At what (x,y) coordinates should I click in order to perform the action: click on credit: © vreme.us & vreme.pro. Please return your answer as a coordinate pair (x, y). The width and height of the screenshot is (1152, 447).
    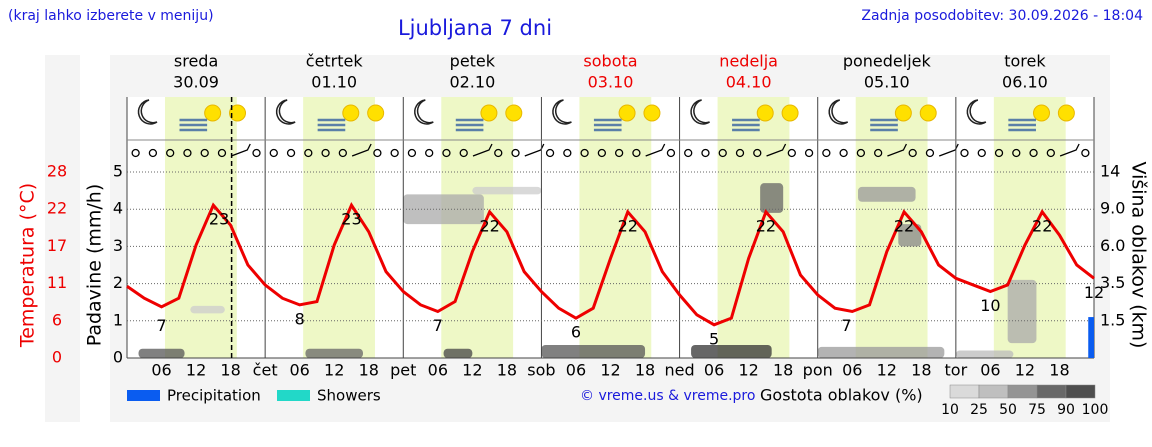
    Looking at the image, I should click on (667, 396).